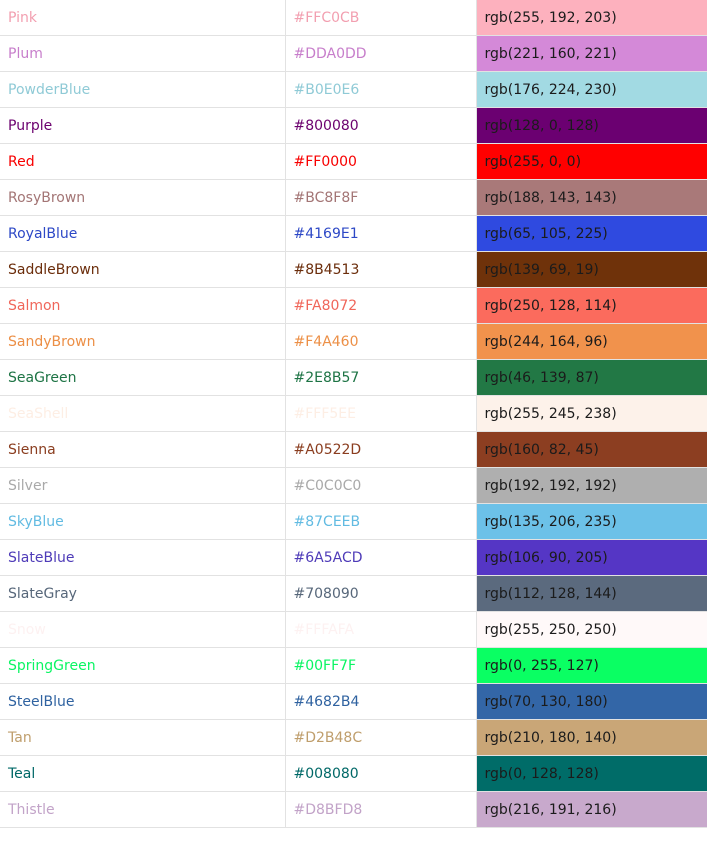 The image size is (707, 846). Describe the element at coordinates (143, 161) in the screenshot. I see `color-name: Red` at that location.